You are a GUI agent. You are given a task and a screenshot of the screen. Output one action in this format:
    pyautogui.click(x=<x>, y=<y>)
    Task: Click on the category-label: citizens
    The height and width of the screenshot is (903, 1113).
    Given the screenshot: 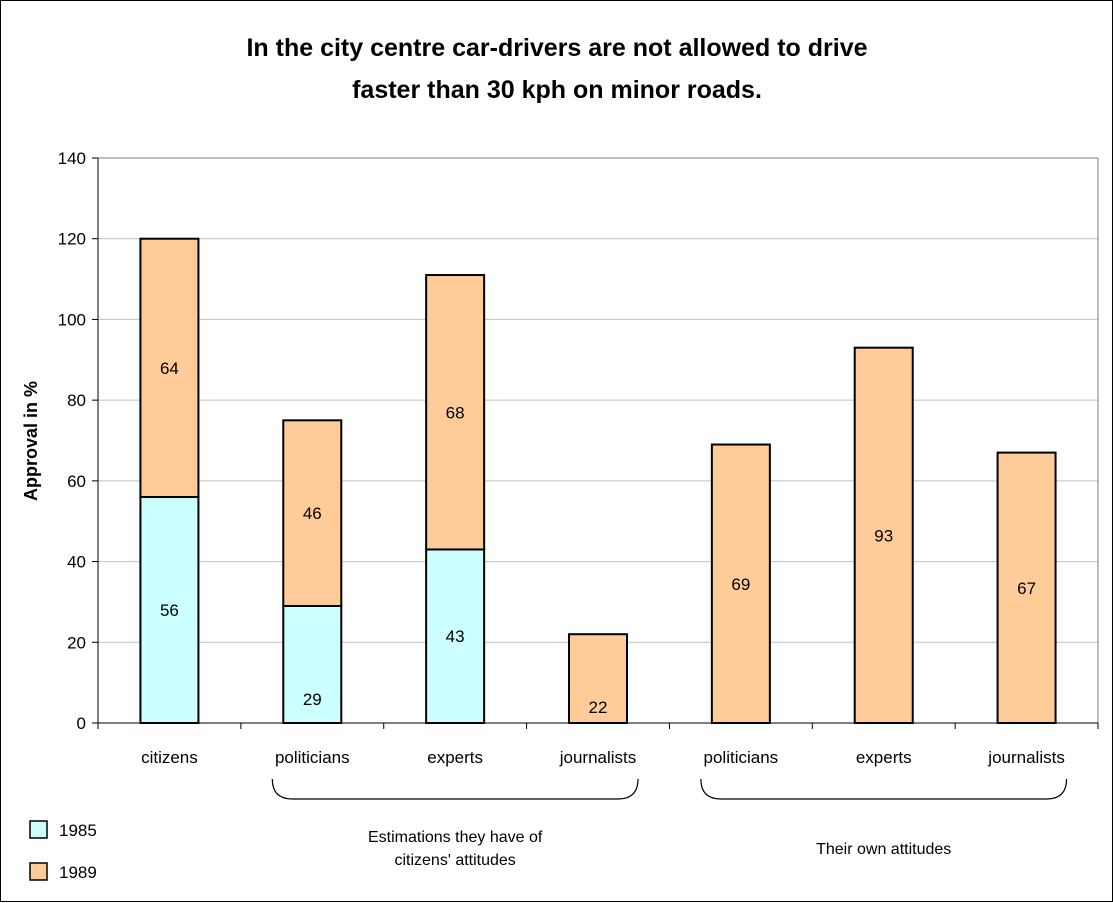 What is the action you would take?
    pyautogui.click(x=169, y=757)
    